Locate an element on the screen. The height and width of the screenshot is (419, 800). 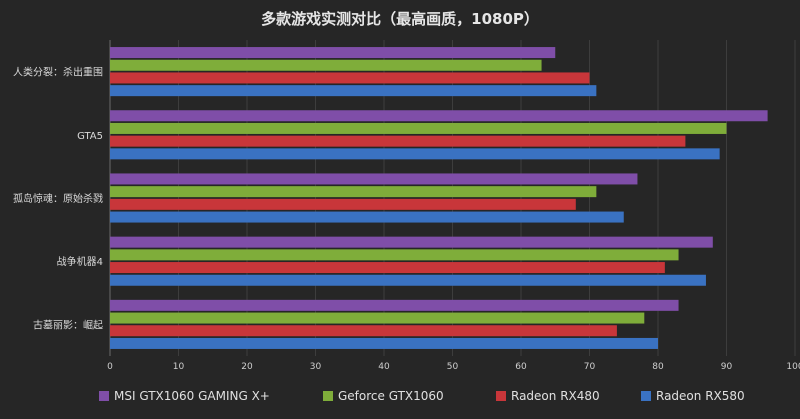
x-tick-label: 50 is located at coordinates (453, 367).